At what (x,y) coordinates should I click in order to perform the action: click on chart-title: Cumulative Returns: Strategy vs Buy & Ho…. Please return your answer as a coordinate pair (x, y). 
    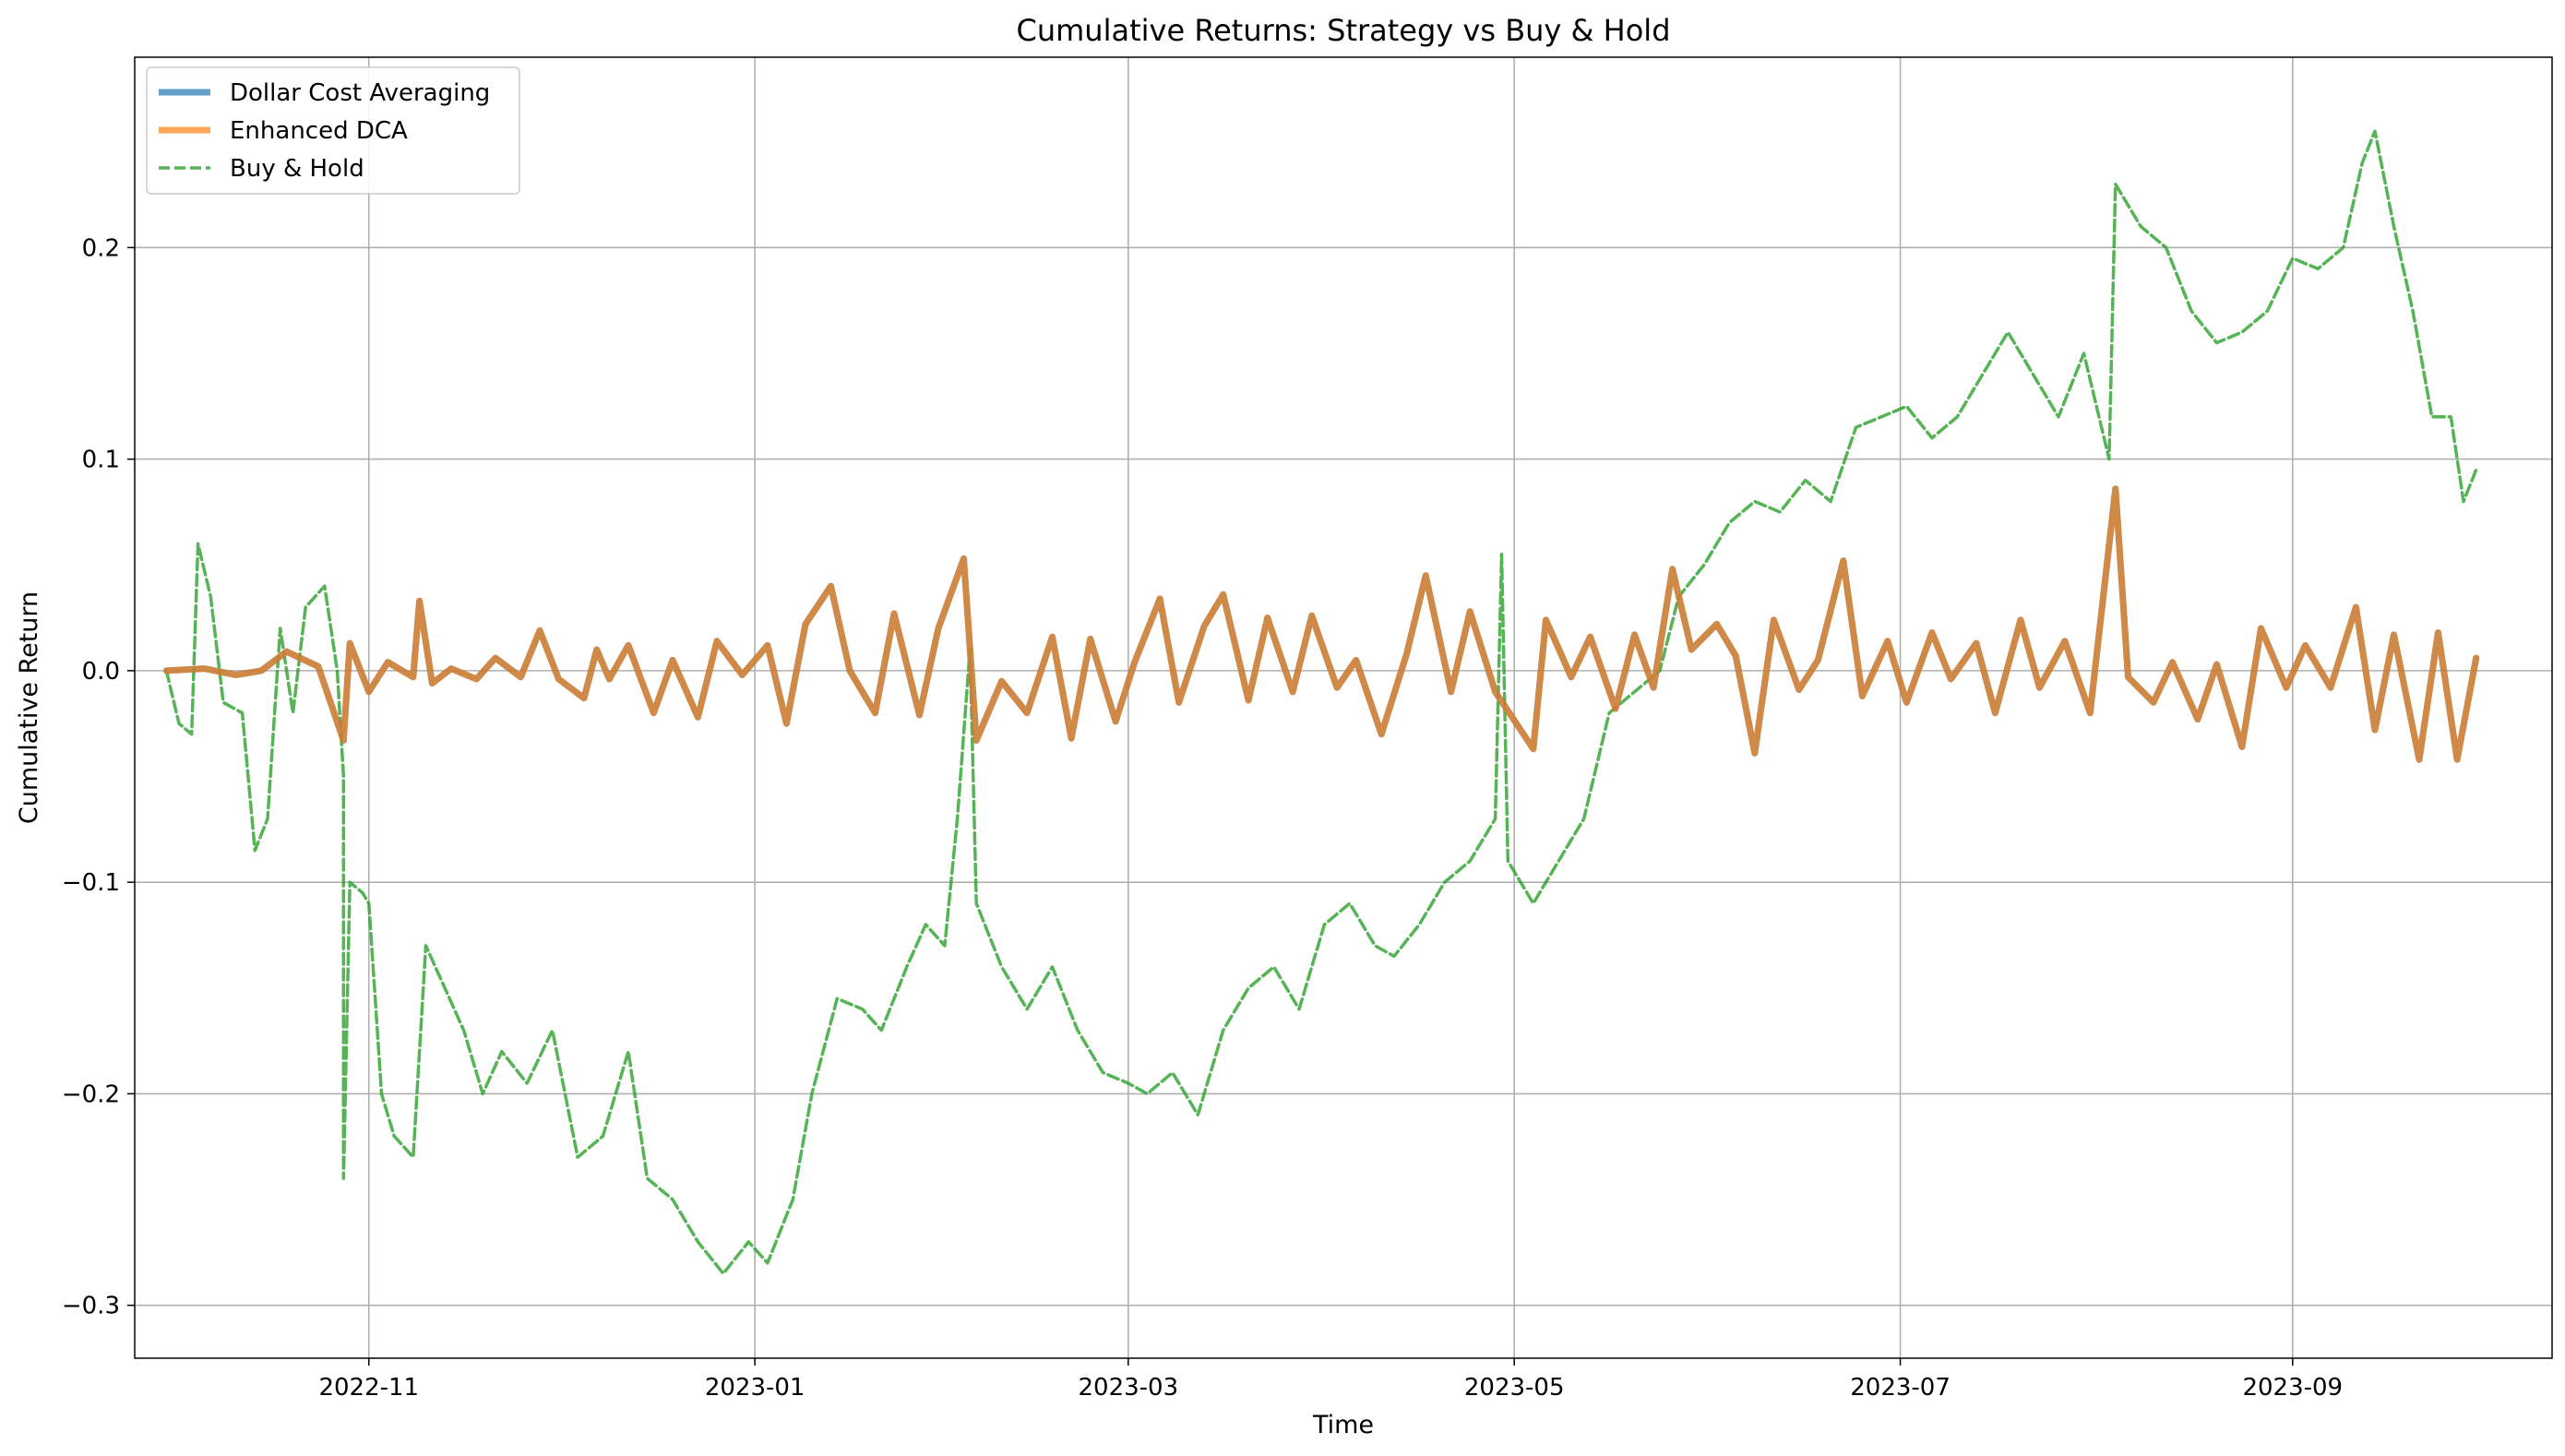
    Looking at the image, I should click on (1344, 30).